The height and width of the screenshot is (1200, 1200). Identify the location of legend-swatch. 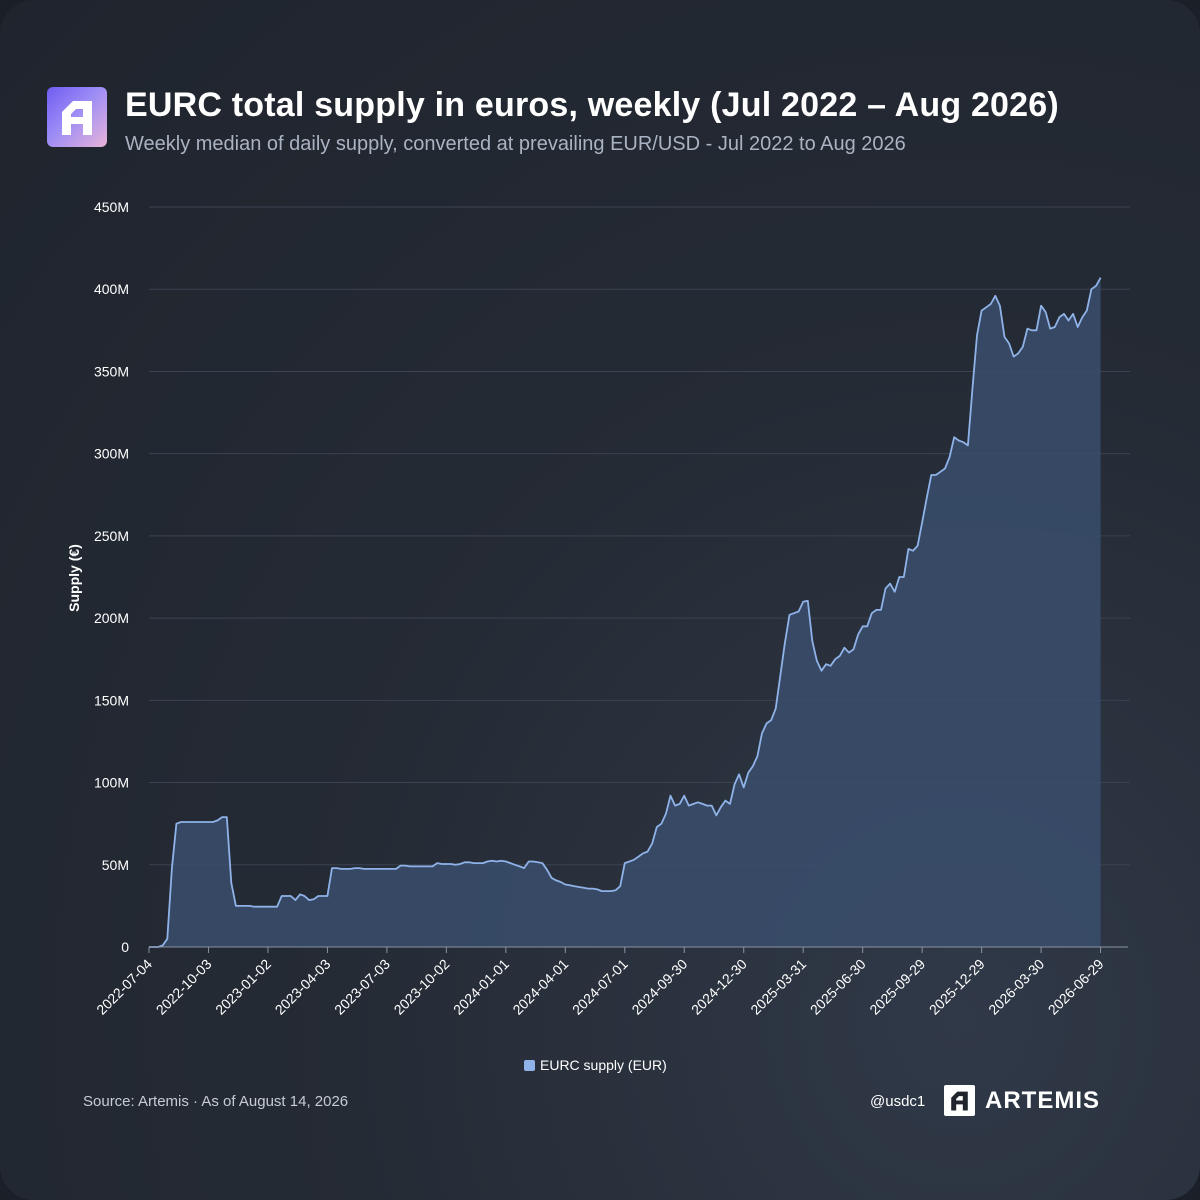
(529, 1065).